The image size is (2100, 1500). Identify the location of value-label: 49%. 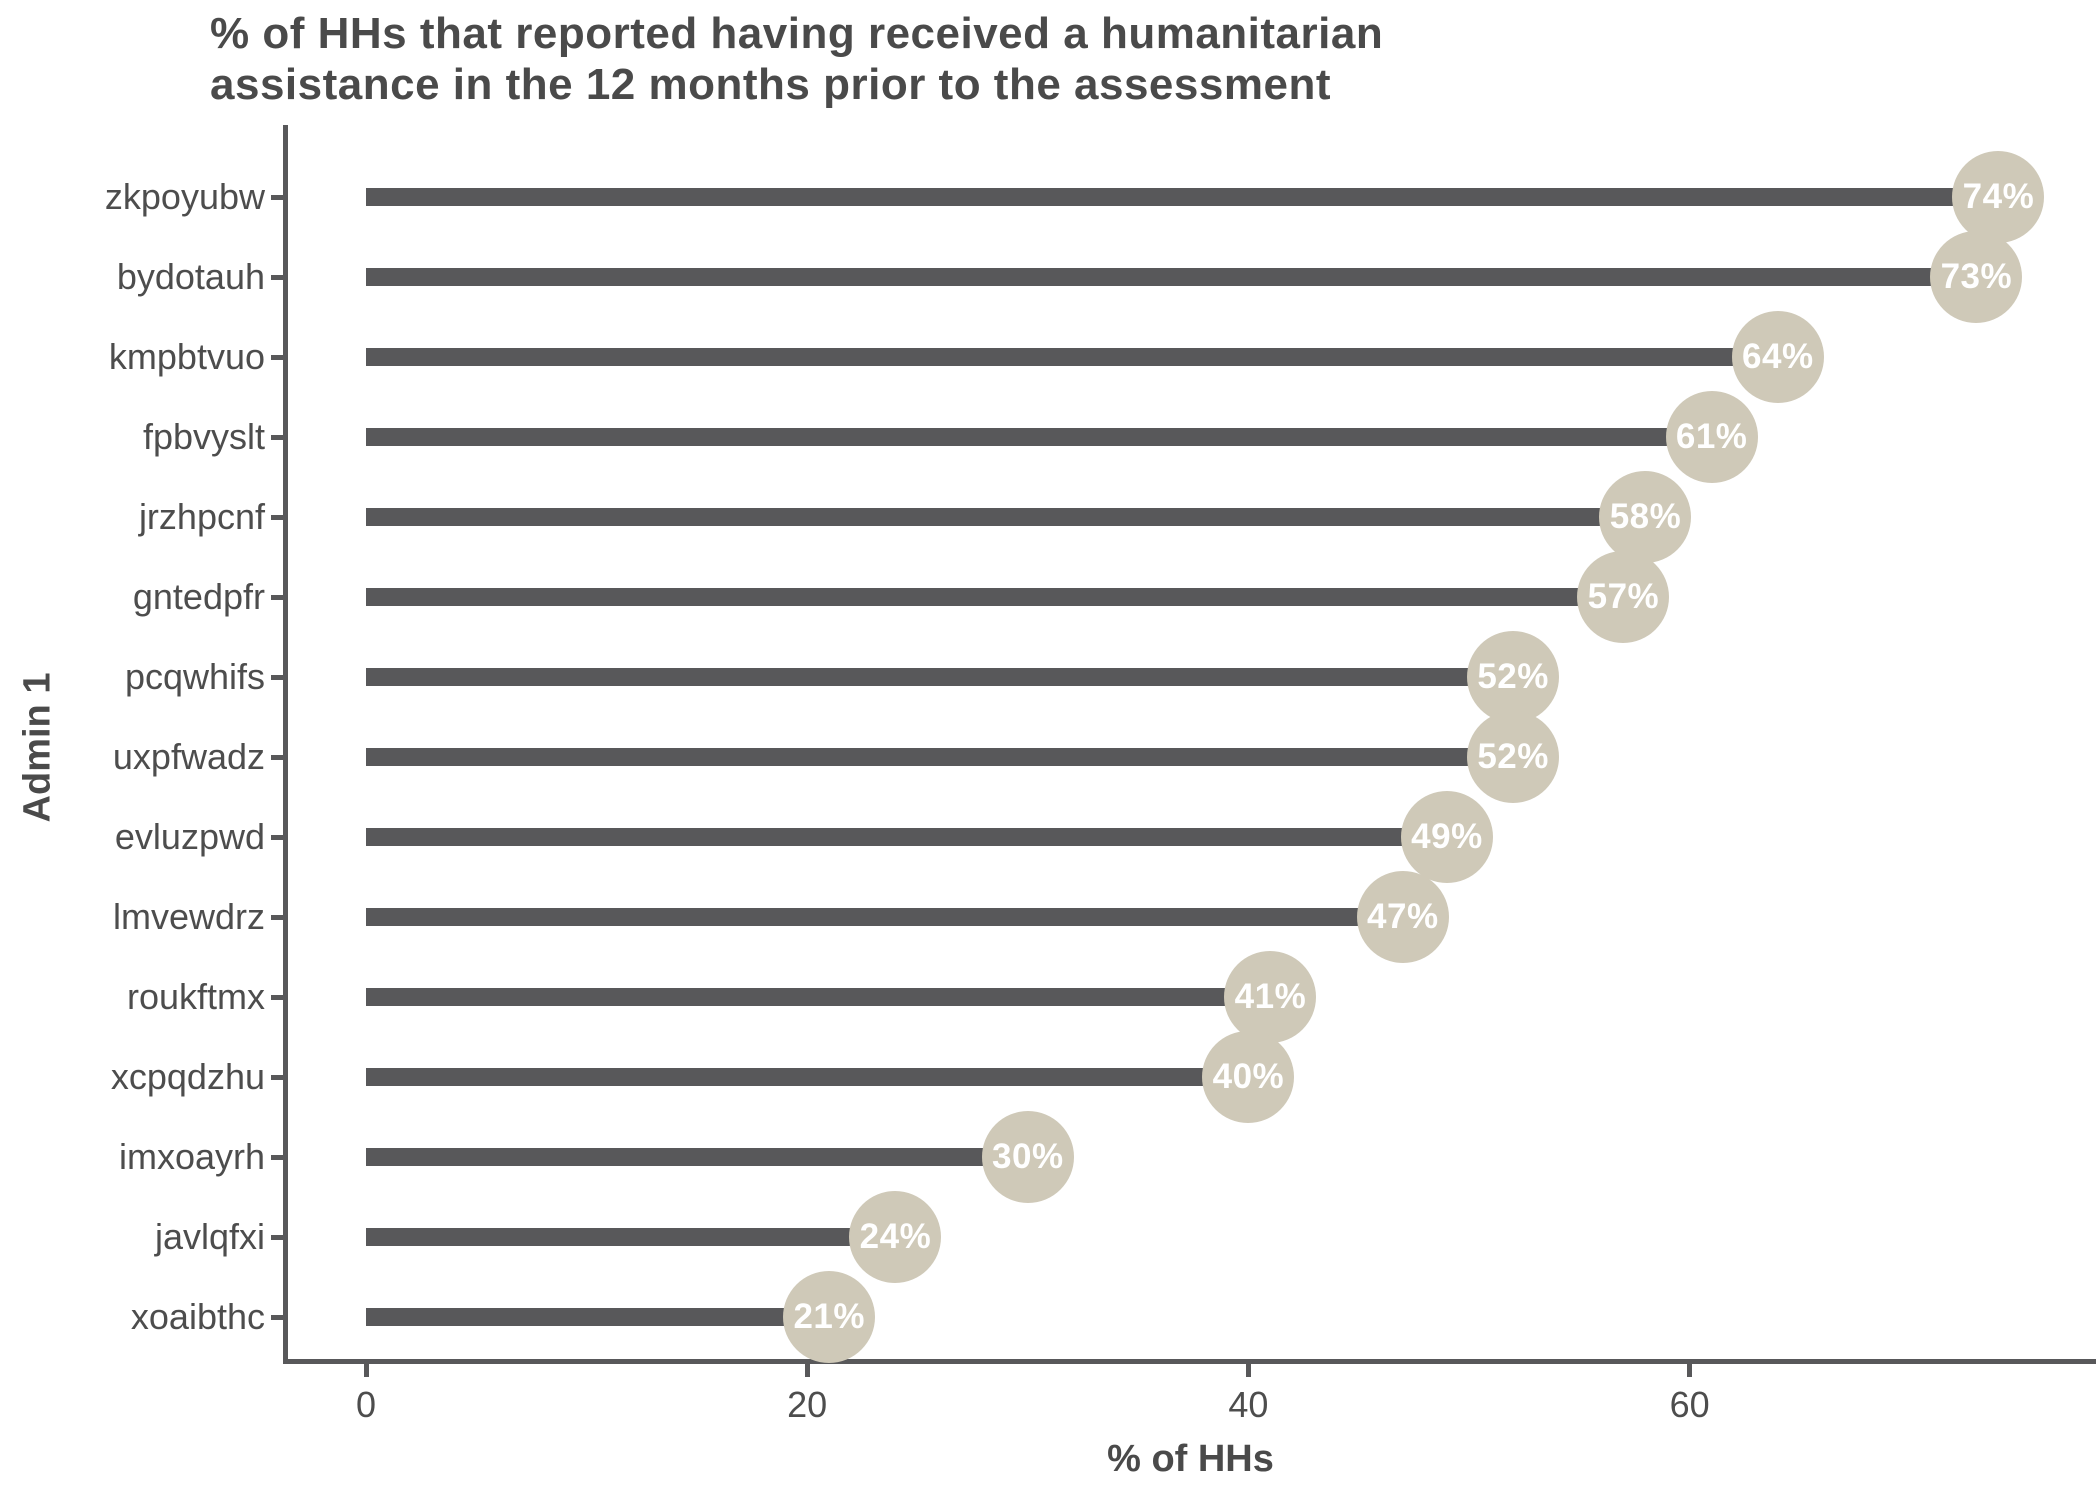
(1447, 836).